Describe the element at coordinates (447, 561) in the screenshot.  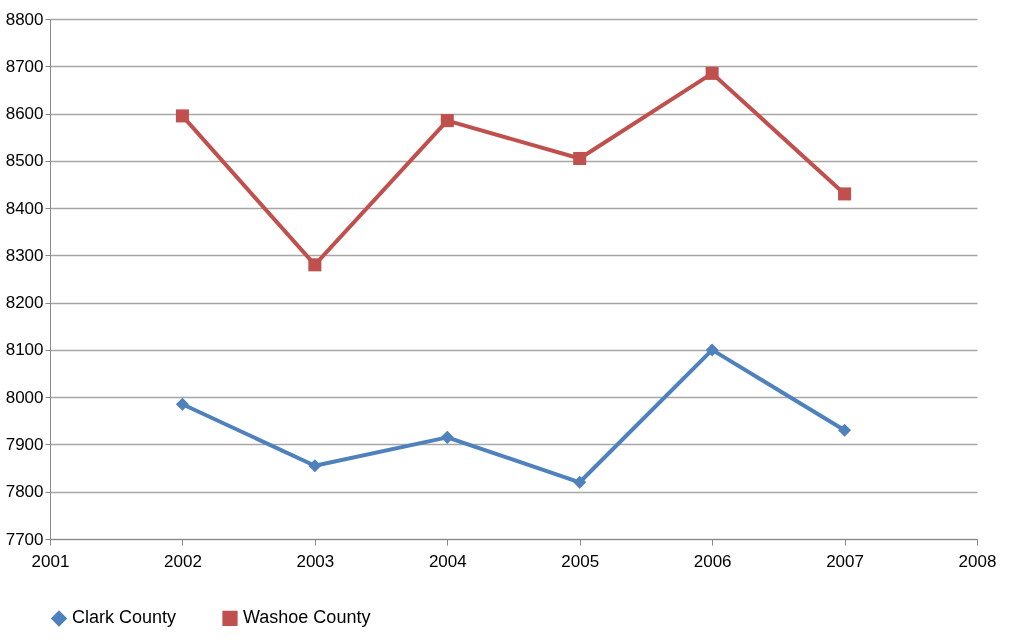
I see `x-tick-label: 2004` at that location.